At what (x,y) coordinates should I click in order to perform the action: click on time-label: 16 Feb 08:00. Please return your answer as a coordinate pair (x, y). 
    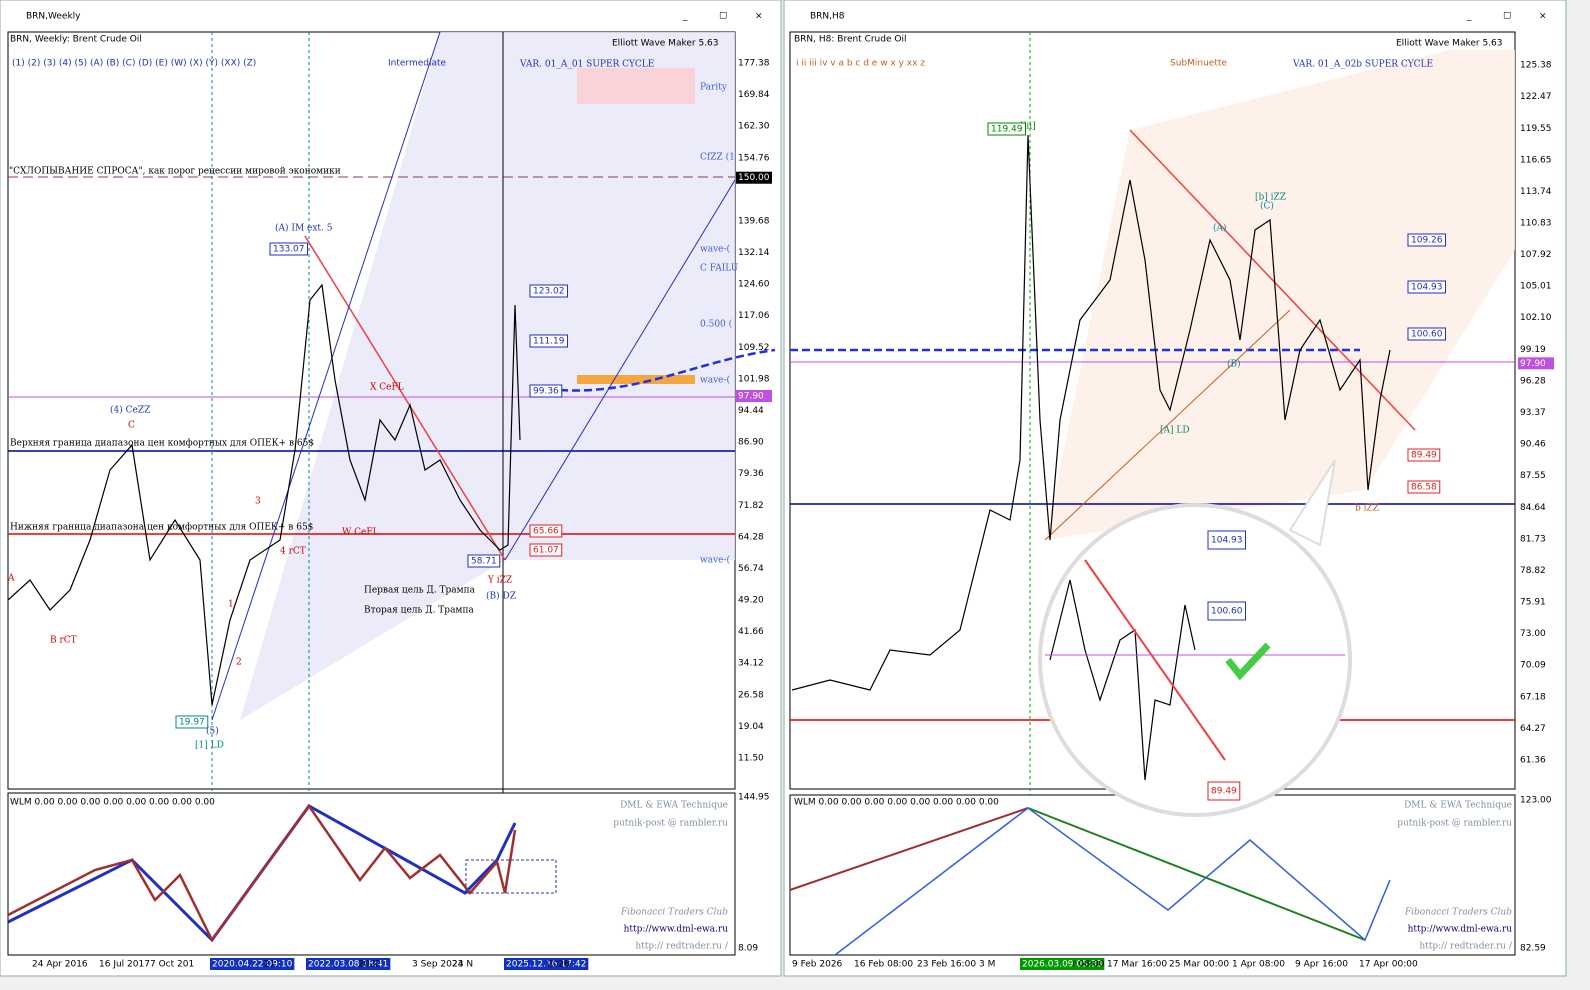
    Looking at the image, I should click on (883, 965).